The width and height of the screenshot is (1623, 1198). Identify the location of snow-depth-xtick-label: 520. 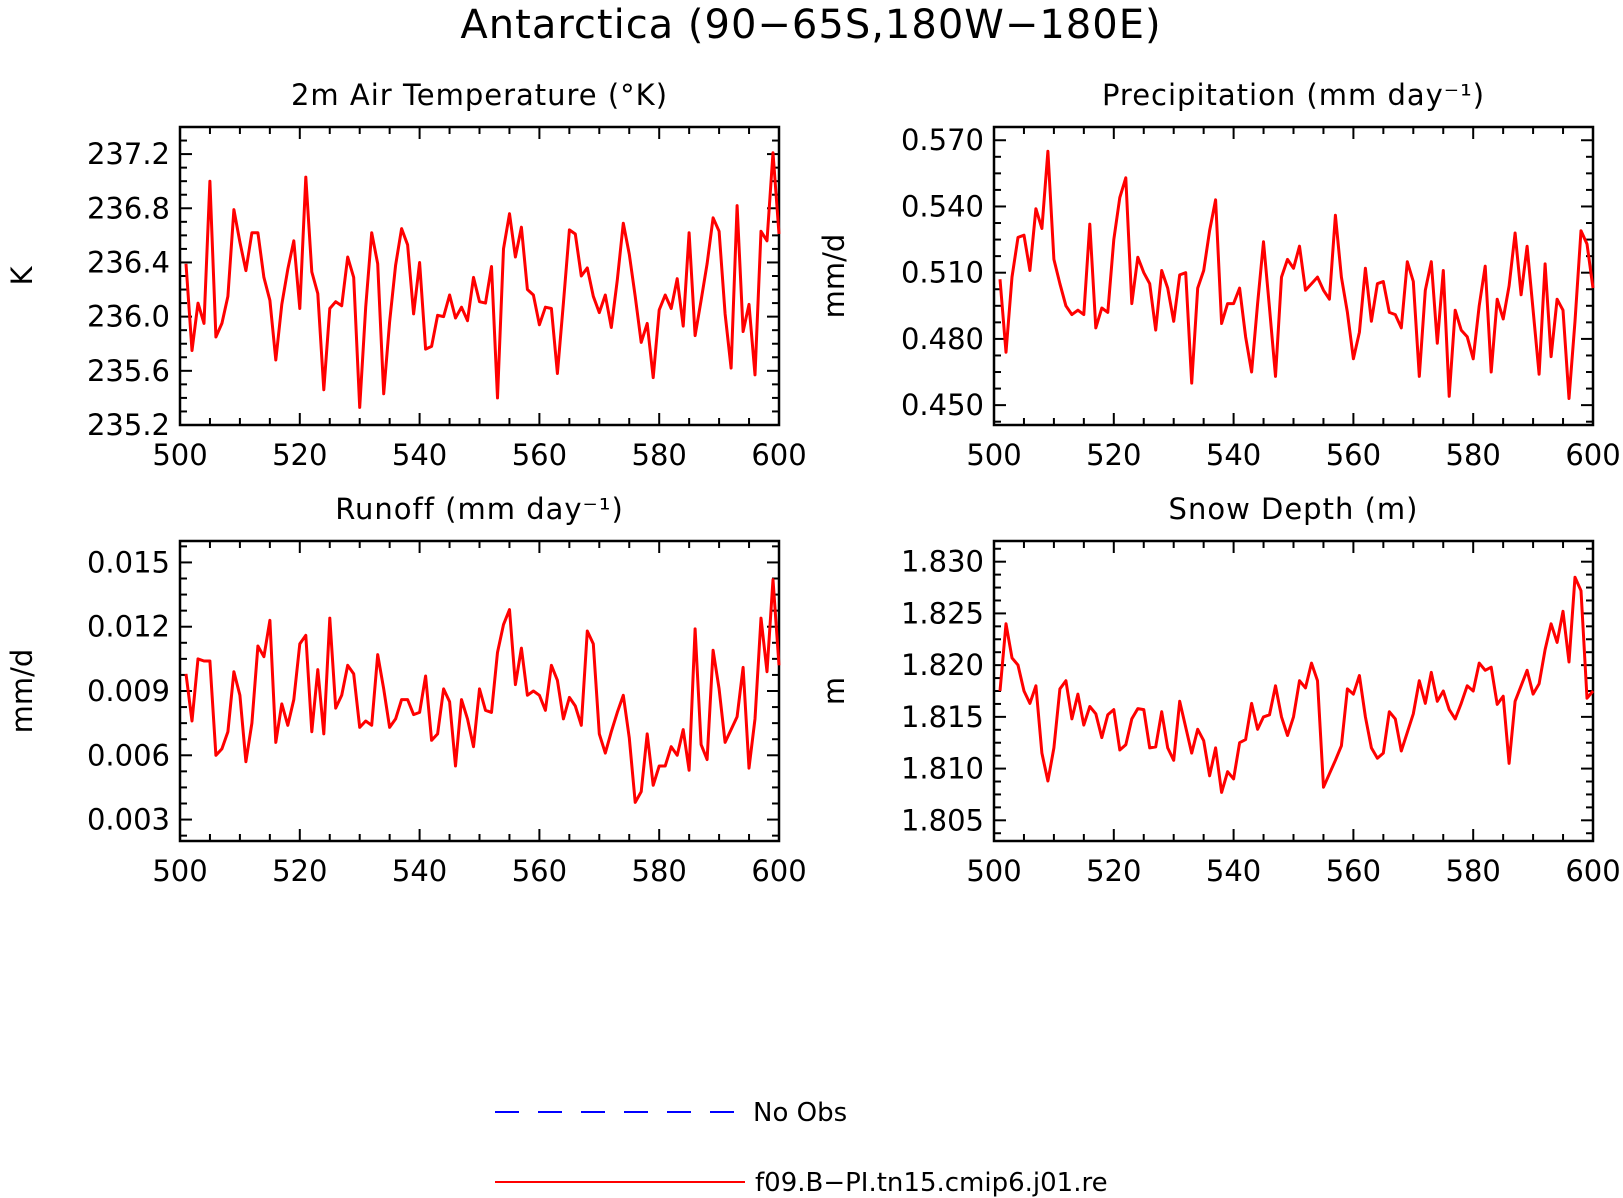
(1113, 871).